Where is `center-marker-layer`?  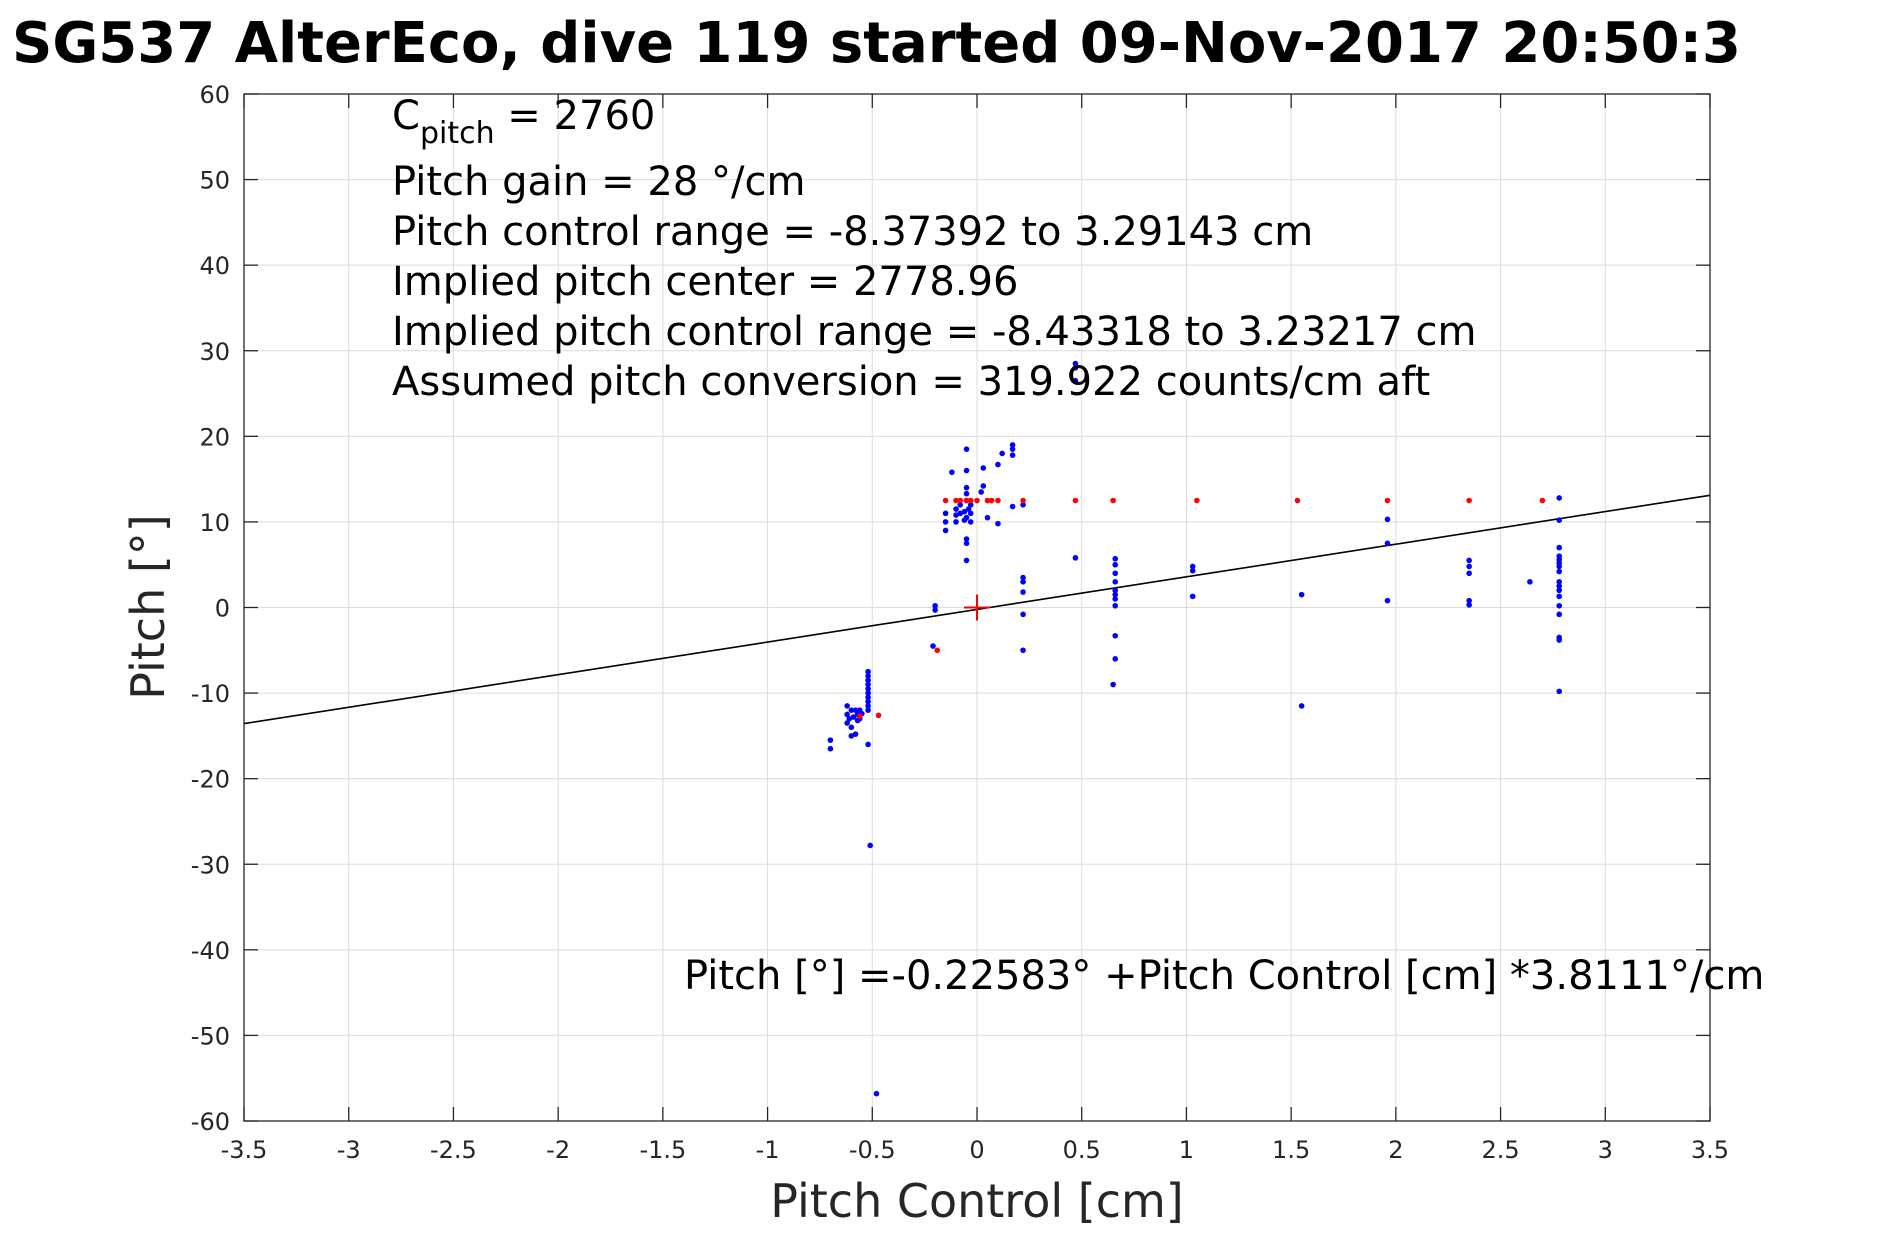 center-marker-layer is located at coordinates (977, 607).